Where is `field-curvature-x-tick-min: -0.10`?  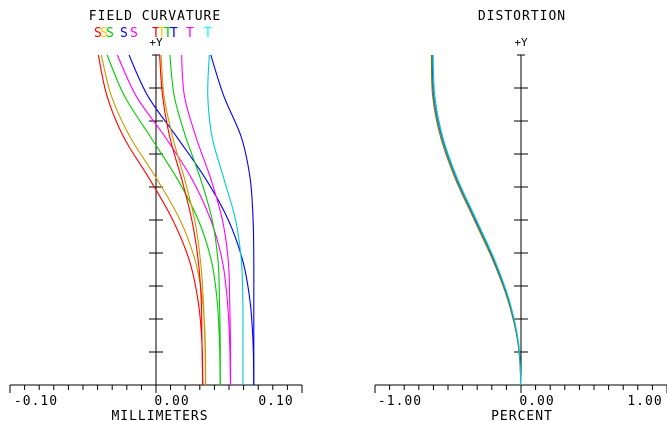
field-curvature-x-tick-min: -0.10 is located at coordinates (36, 401).